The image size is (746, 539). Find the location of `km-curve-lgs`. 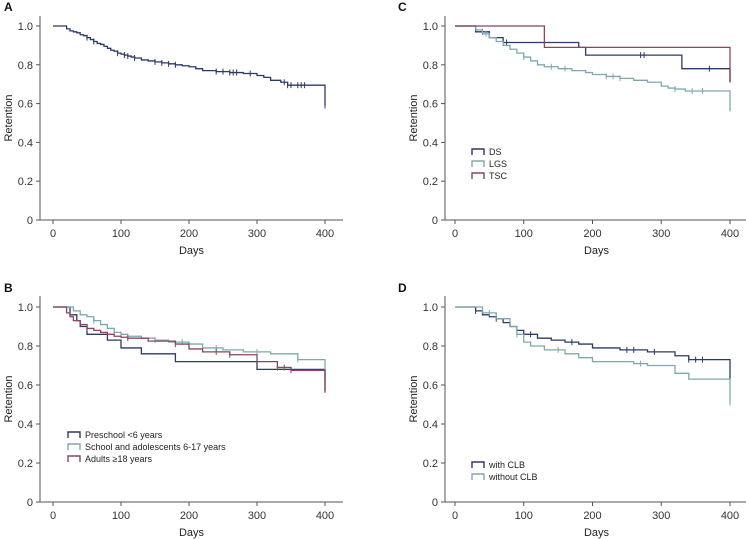

km-curve-lgs is located at coordinates (593, 68).